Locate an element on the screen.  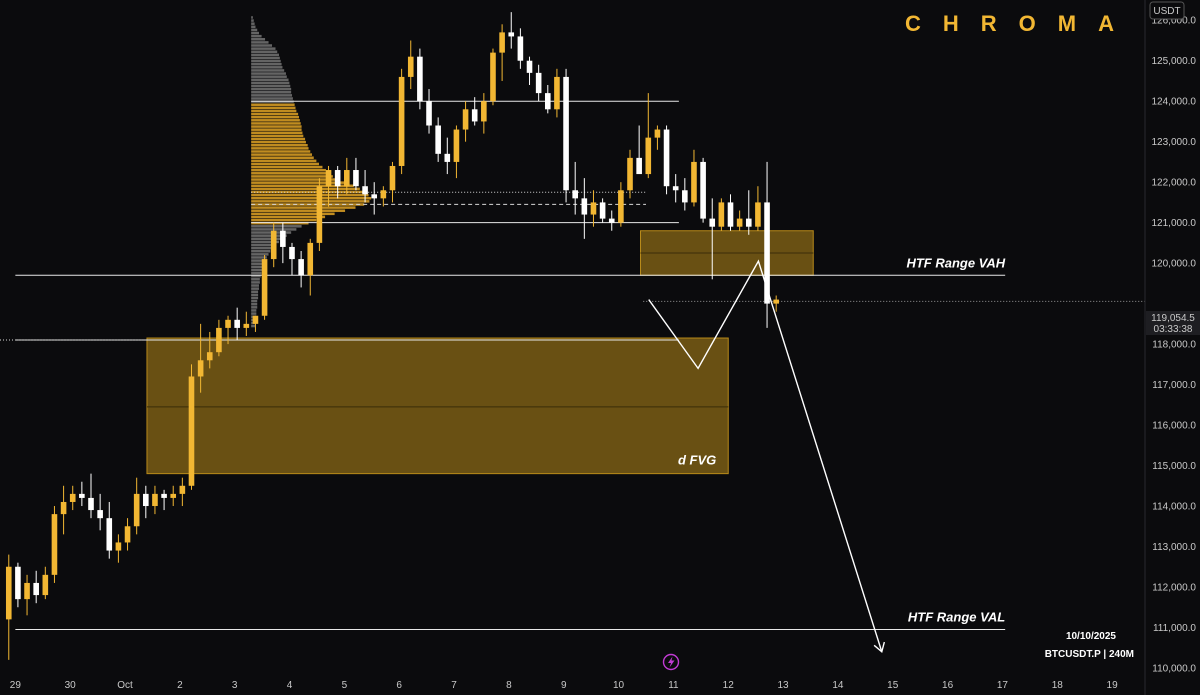
time-tick-label: 14 is located at coordinates (838, 685).